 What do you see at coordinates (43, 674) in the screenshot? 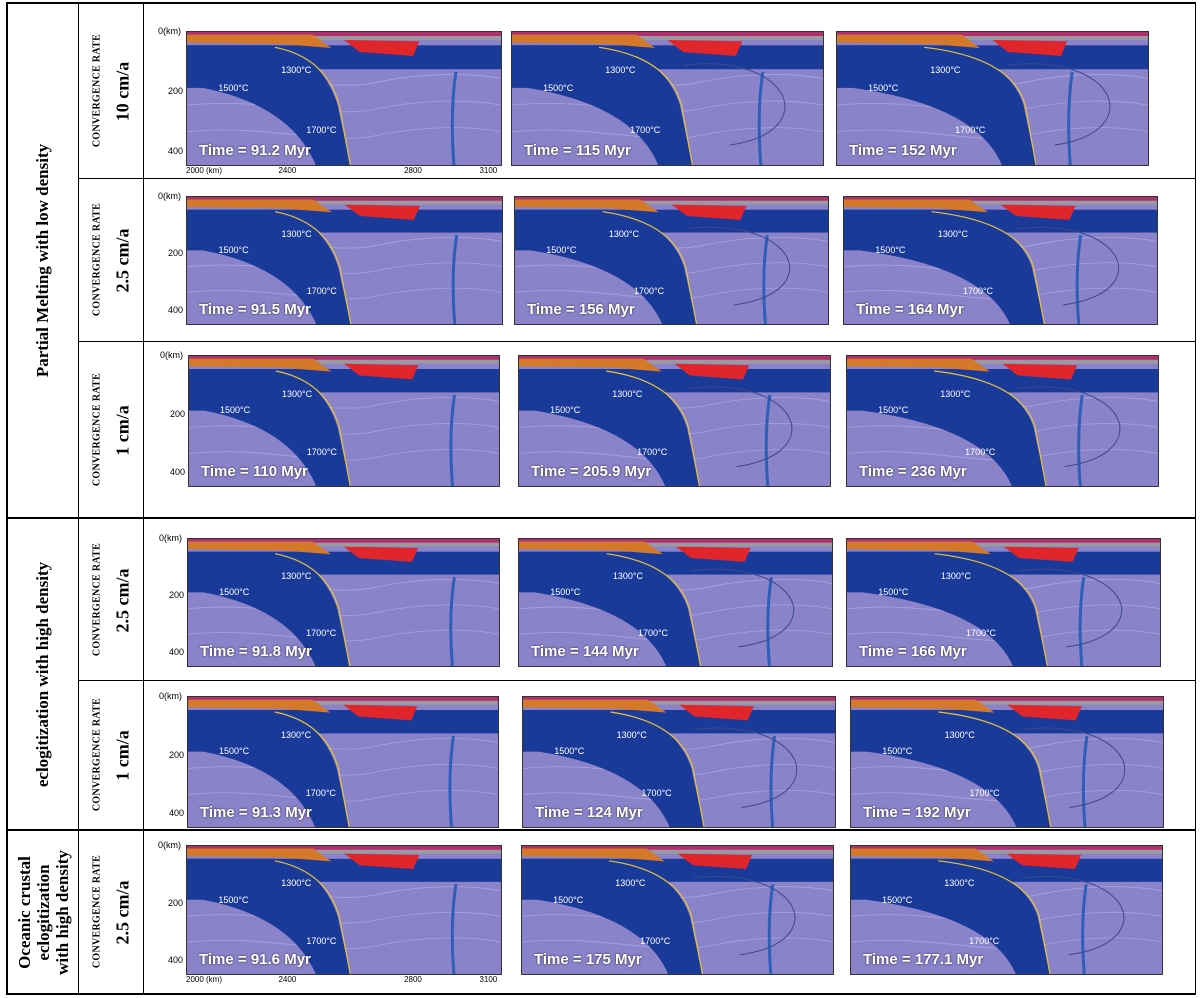
I see `group-label-eclogitization: eclogitization with high density` at bounding box center [43, 674].